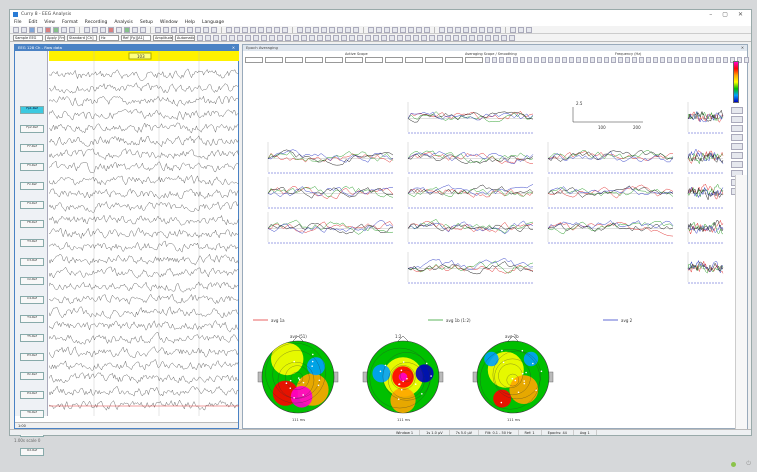 The width and height of the screenshot is (757, 472). What do you see at coordinates (32, 338) in the screenshot?
I see `channel-button: T5-Ref` at bounding box center [32, 338].